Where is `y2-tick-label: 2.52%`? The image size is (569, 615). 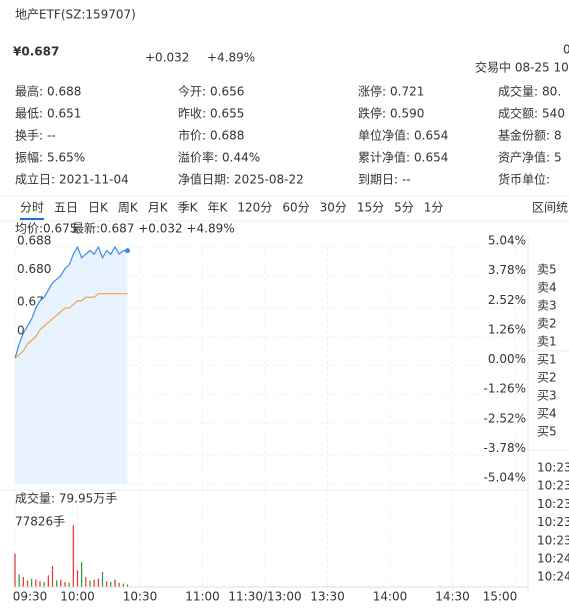 y2-tick-label: 2.52% is located at coordinates (507, 300).